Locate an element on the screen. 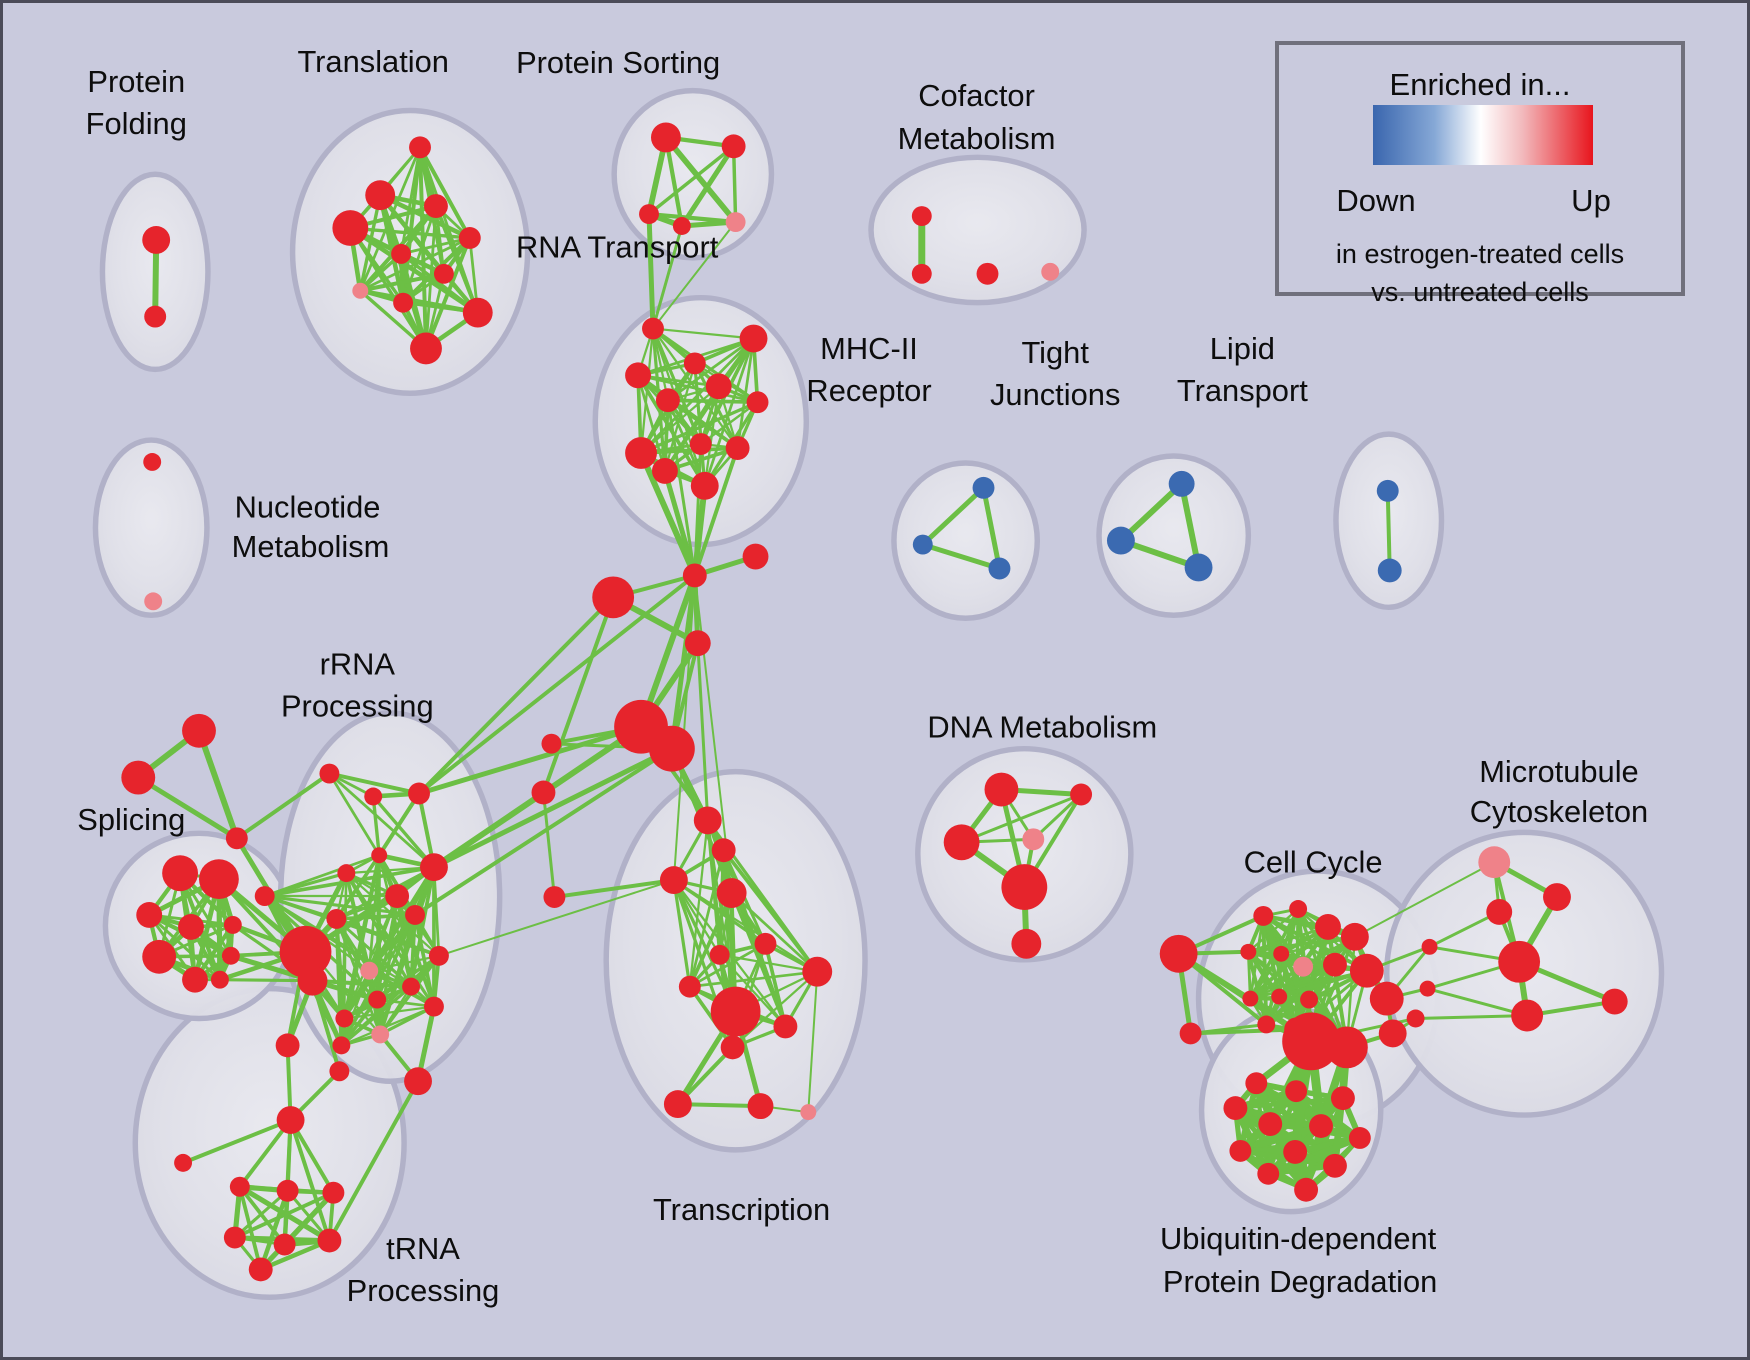 This screenshot has height=1360, width=1750. legend-down-label: Down is located at coordinates (1376, 200).